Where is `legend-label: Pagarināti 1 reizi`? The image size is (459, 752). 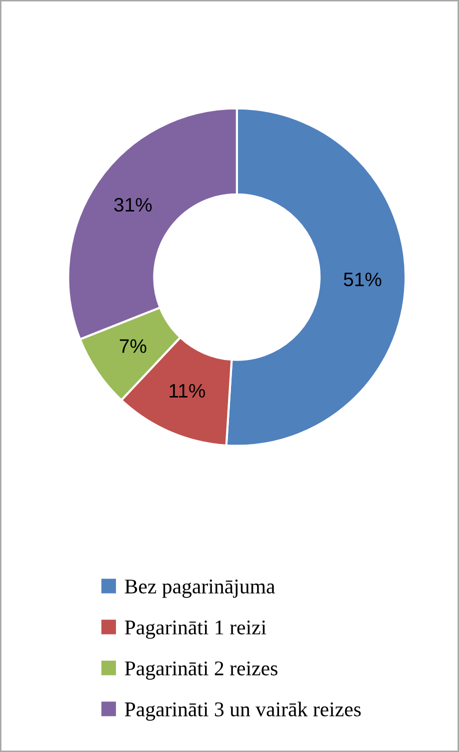 legend-label: Pagarināti 1 reizi is located at coordinates (195, 629).